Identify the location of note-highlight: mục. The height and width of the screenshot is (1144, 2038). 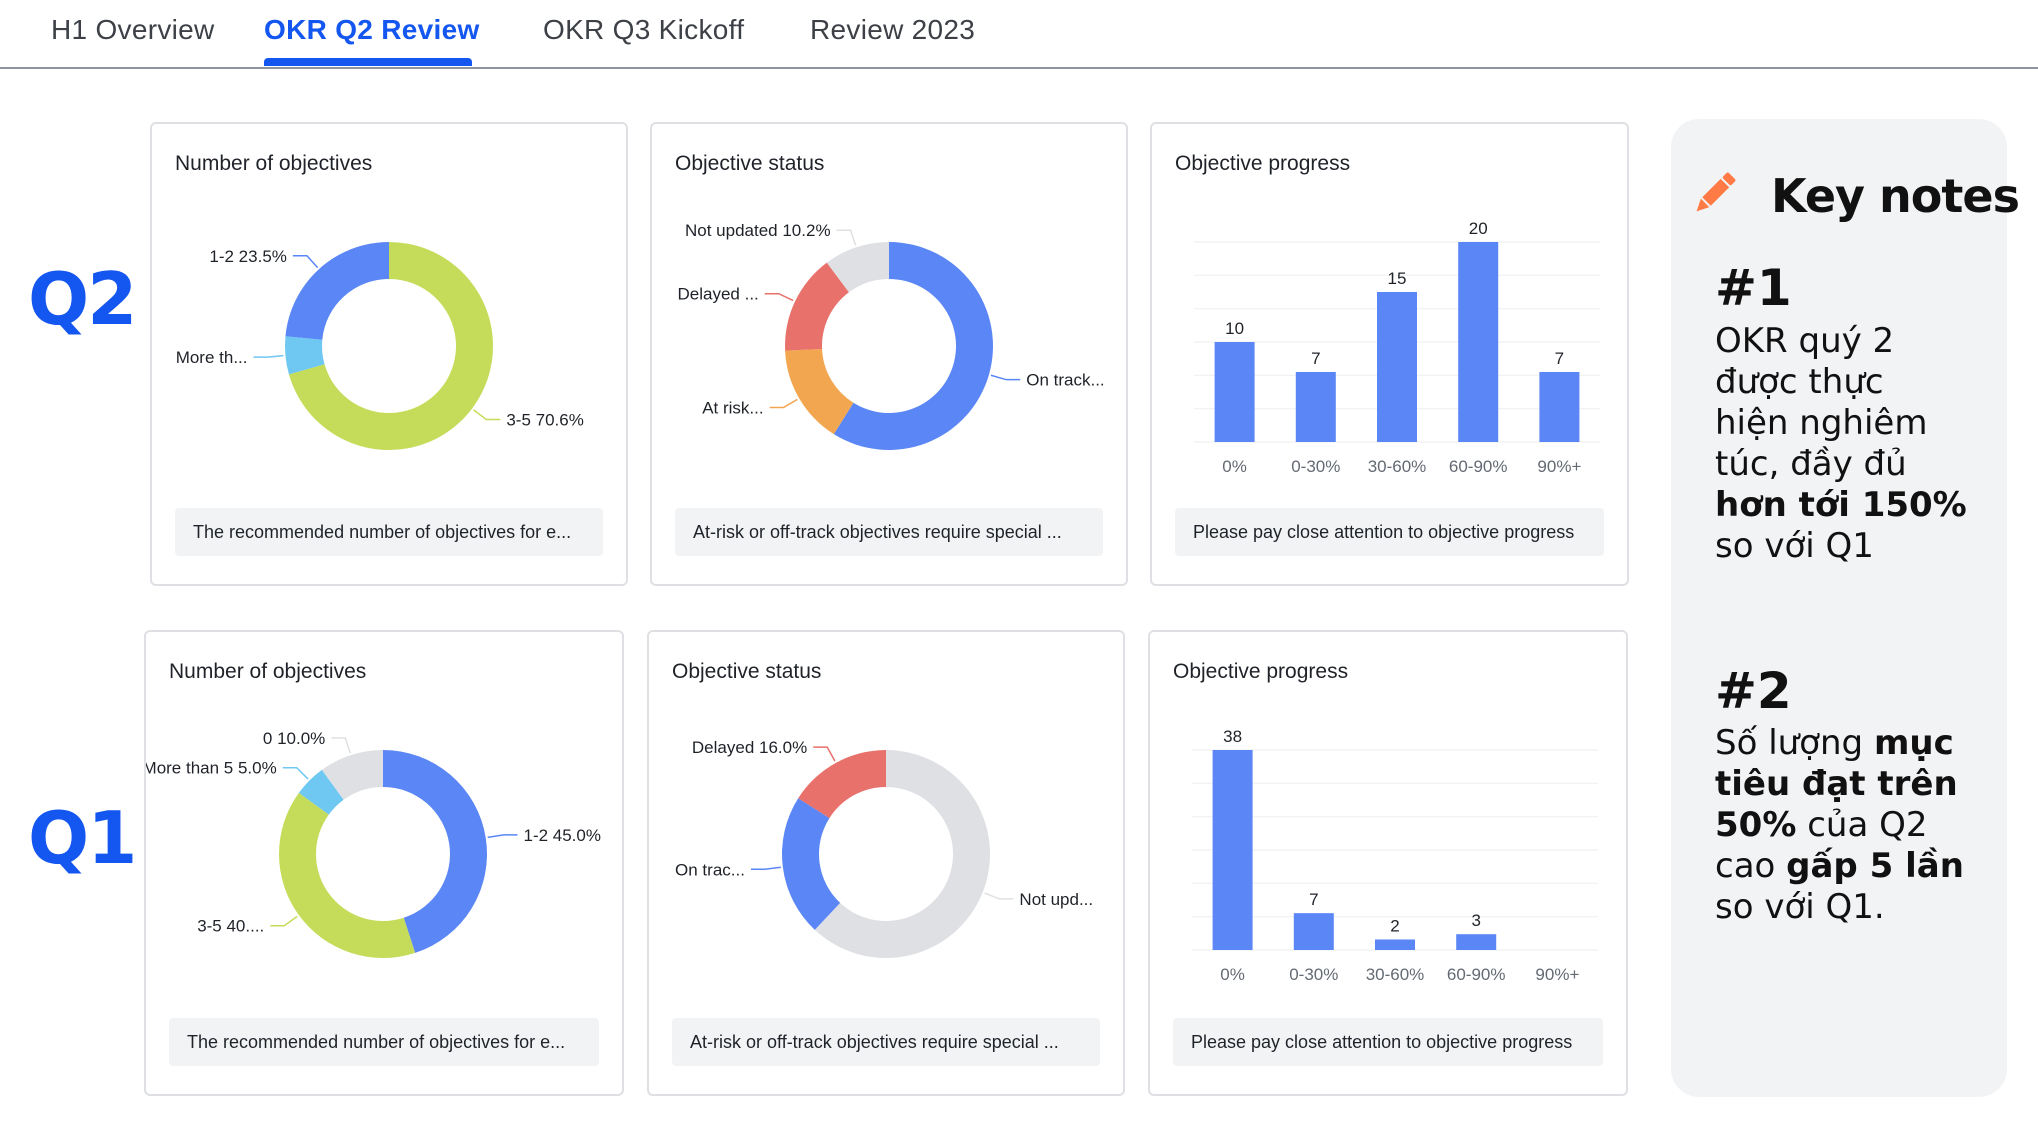
(1913, 743).